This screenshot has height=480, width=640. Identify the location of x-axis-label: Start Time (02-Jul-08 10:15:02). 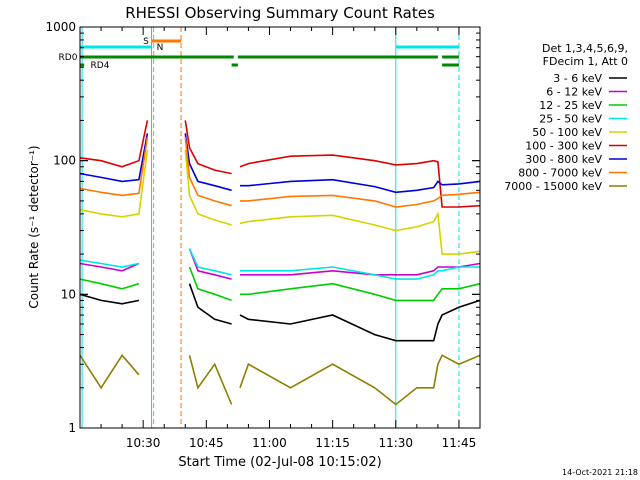
(279, 462).